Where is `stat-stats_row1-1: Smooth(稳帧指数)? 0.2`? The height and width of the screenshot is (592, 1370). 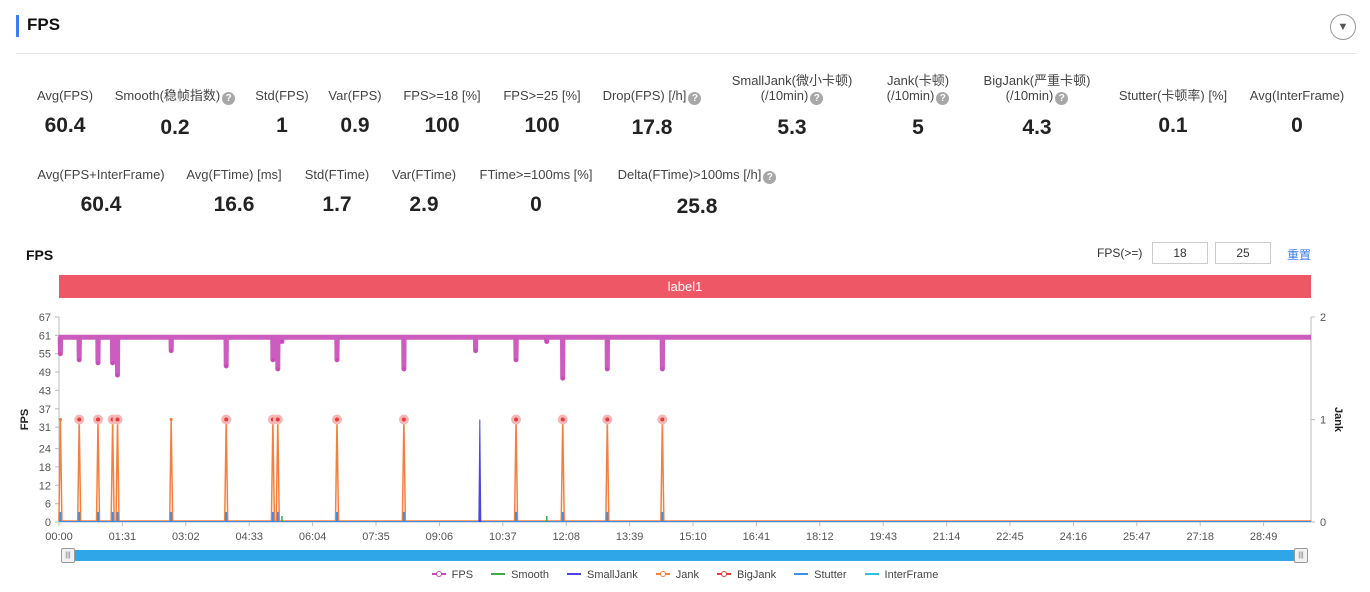
stat-stats_row1-1: Smooth(稳帧指数)? 0.2 is located at coordinates (175, 113).